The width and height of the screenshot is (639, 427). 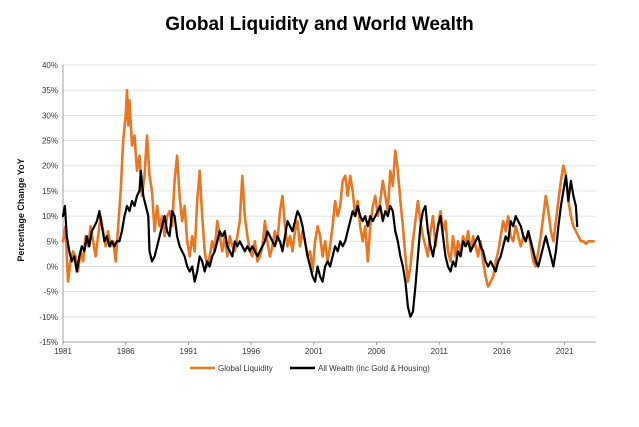 I want to click on y-tick-label: 35%, so click(x=50, y=90).